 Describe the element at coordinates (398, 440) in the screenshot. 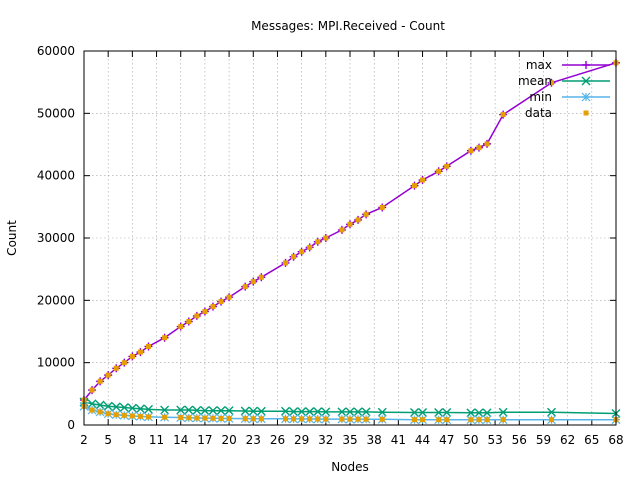

I see `x-tick-label: 41` at that location.